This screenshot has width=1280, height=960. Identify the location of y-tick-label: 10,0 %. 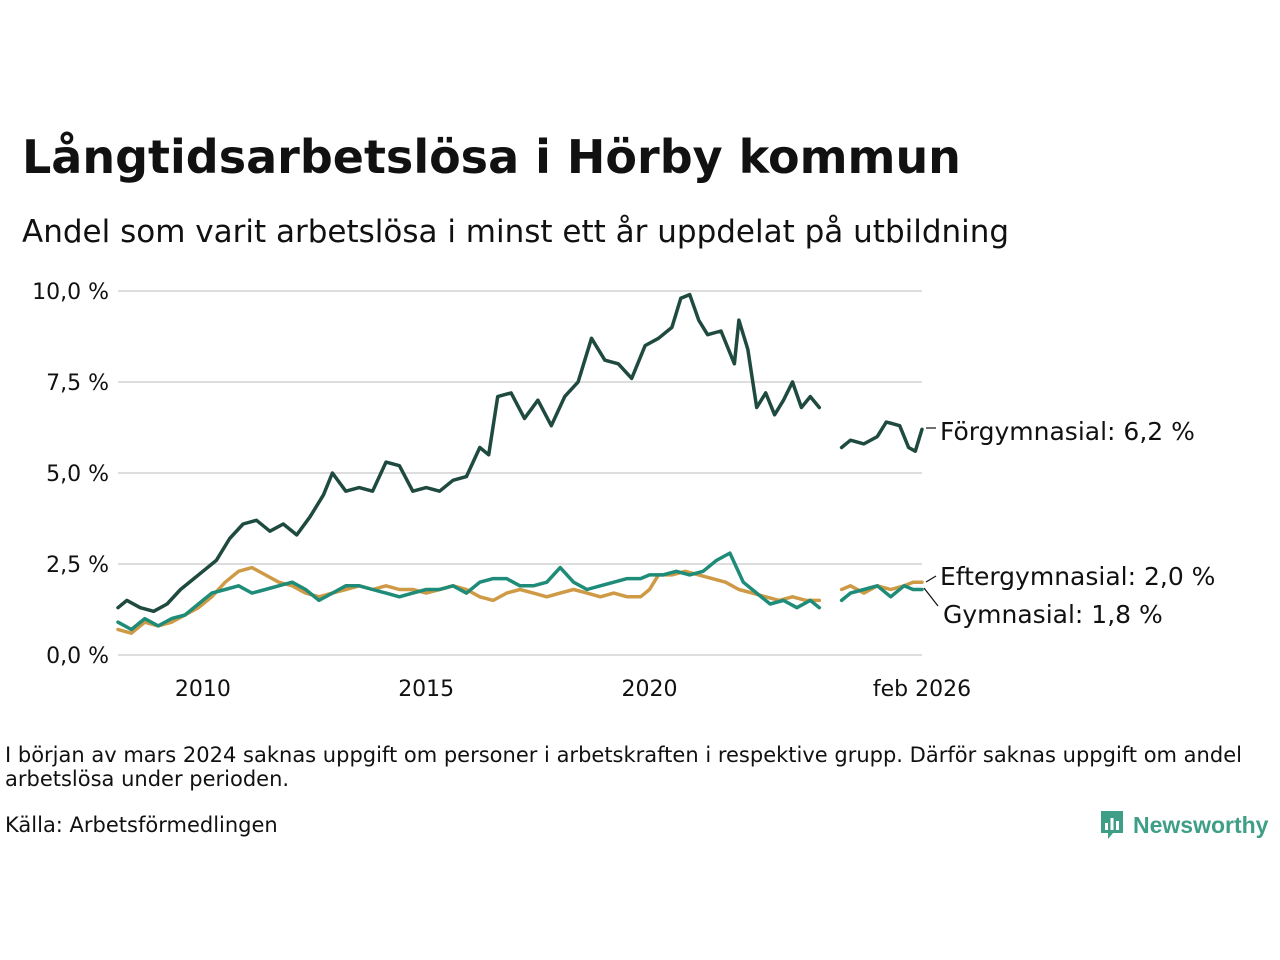
(70, 292).